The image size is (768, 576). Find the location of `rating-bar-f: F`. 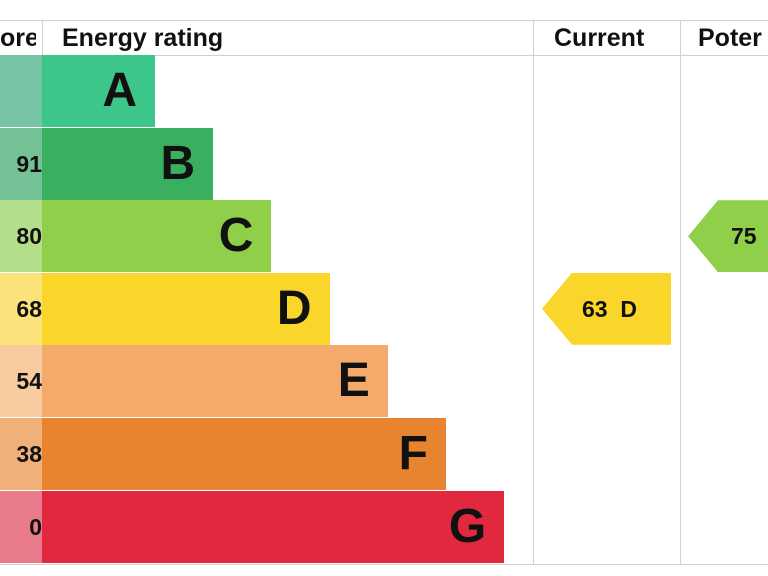

rating-bar-f: F is located at coordinates (244, 454).